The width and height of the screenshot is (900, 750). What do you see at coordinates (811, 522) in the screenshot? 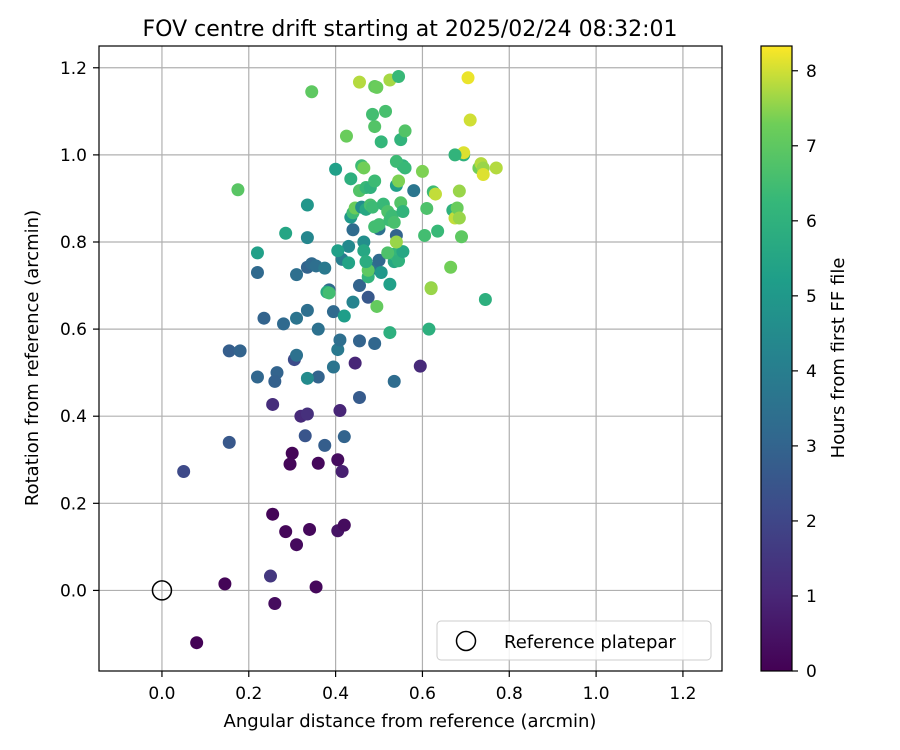
I see `colorbar-tick-label: 2` at bounding box center [811, 522].